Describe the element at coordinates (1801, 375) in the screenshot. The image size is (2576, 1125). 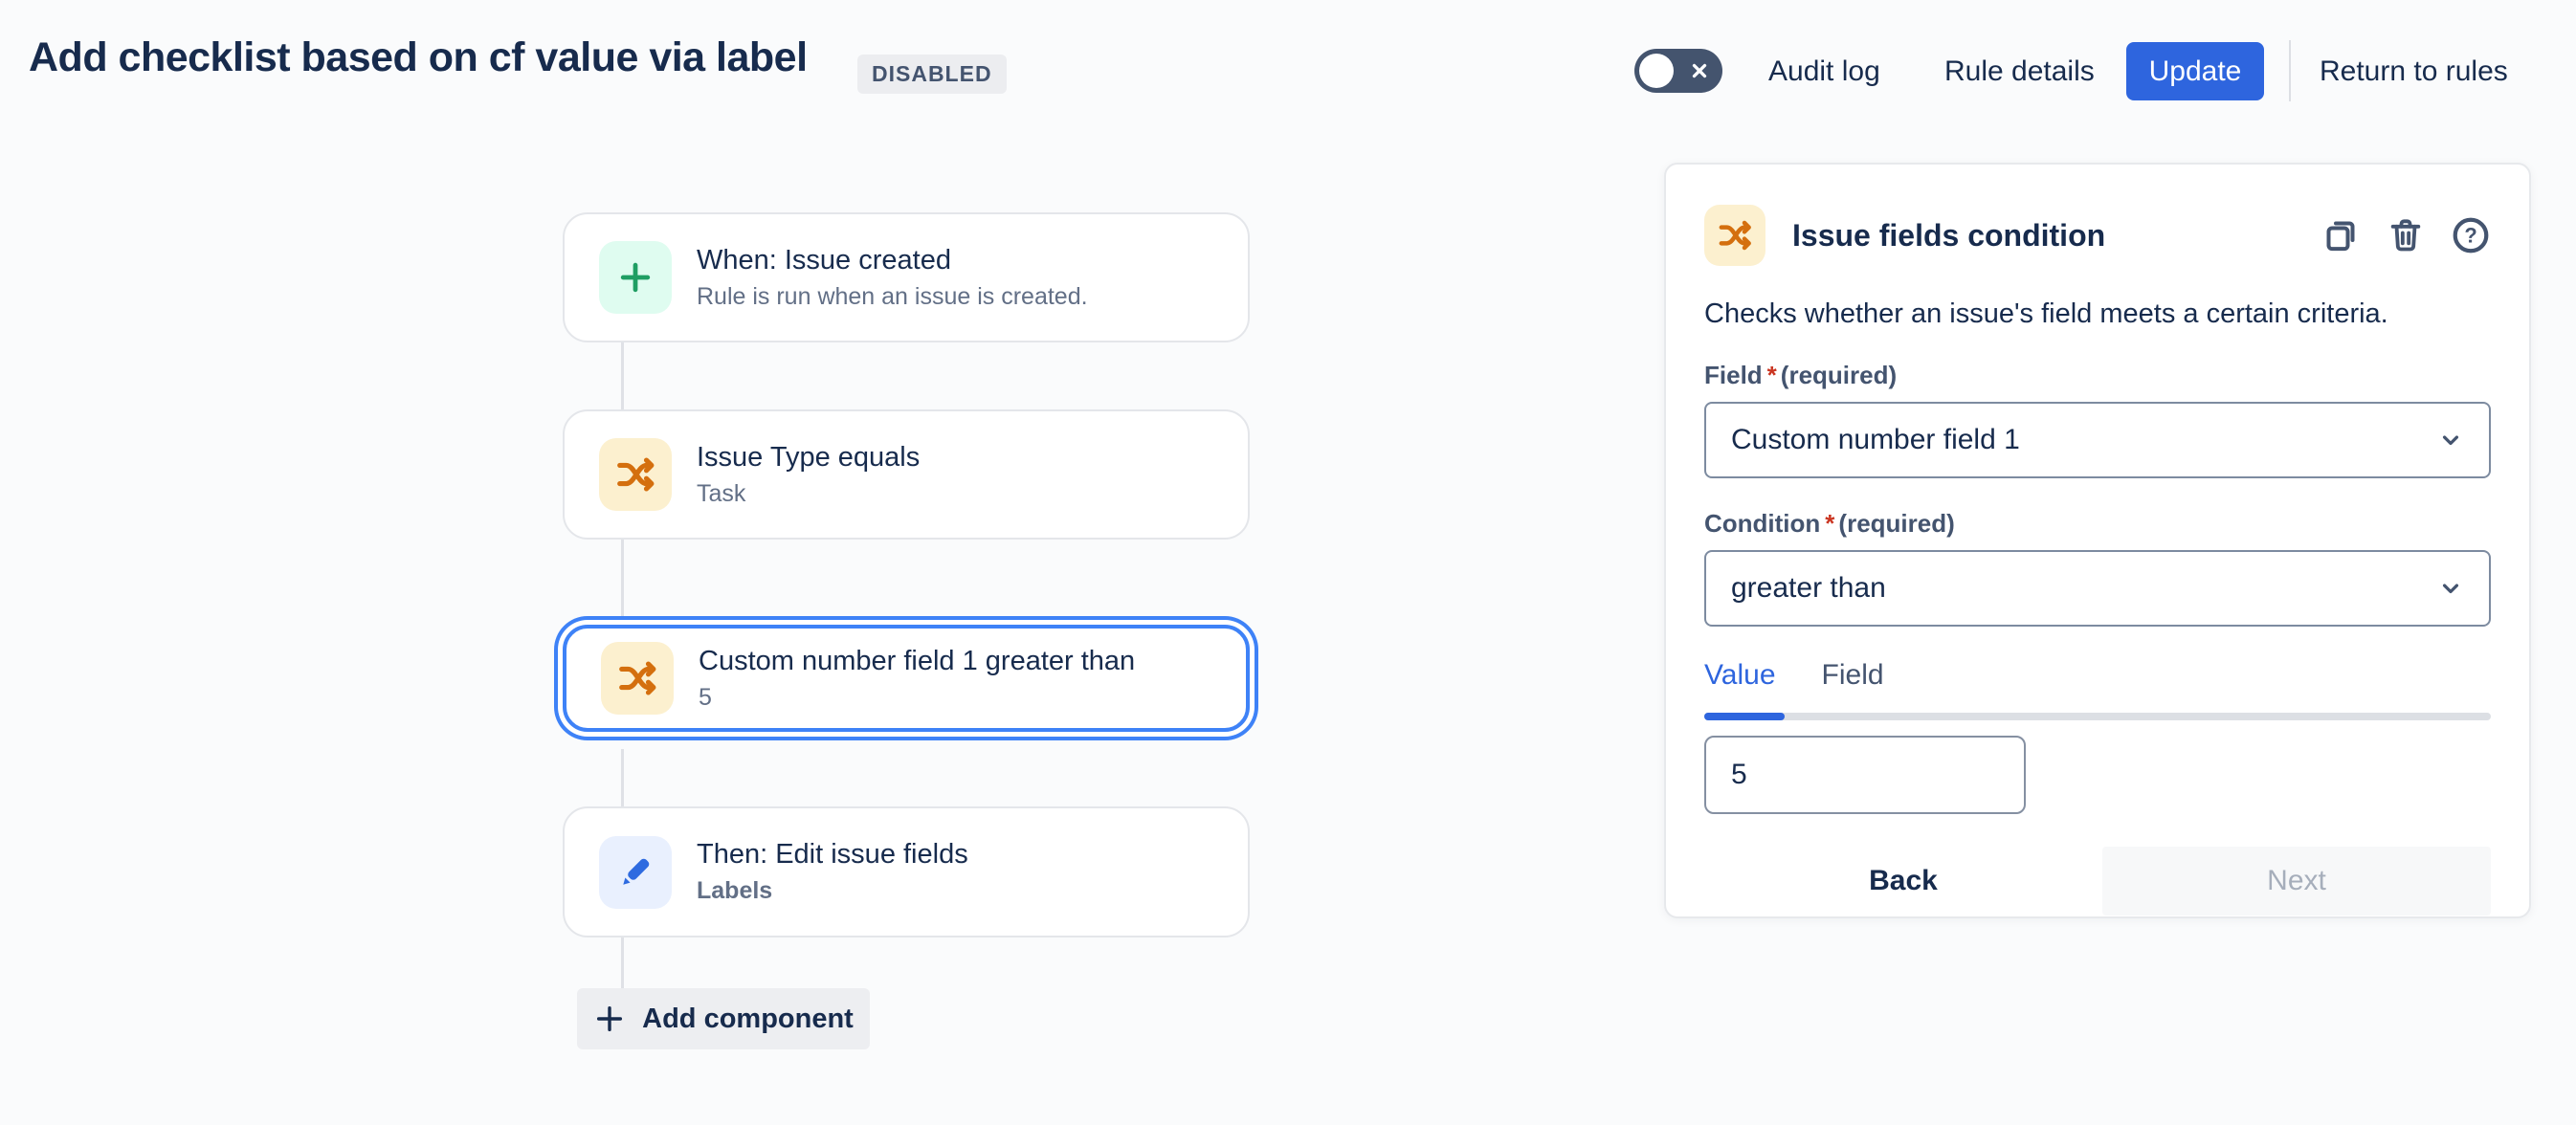
I see `field-label: Field * (required)` at that location.